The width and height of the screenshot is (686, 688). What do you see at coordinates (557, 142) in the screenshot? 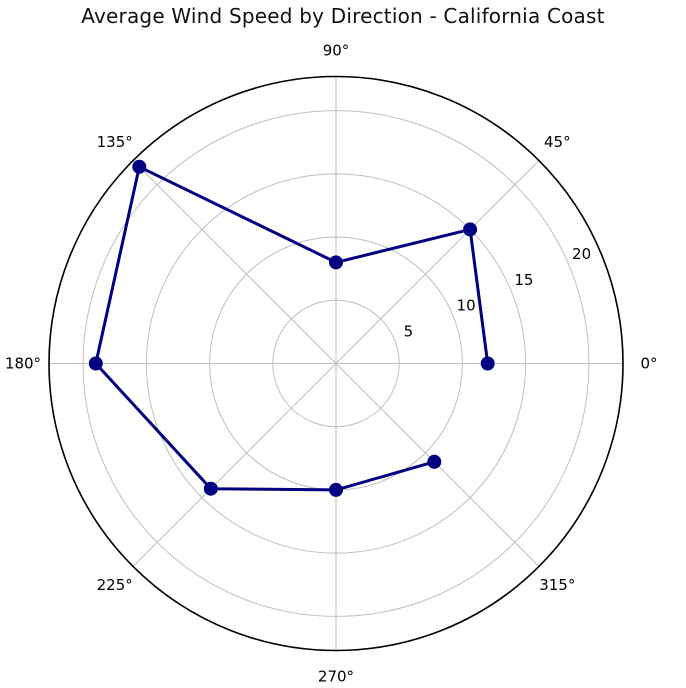
I see `angle-tick-label: 45°` at bounding box center [557, 142].